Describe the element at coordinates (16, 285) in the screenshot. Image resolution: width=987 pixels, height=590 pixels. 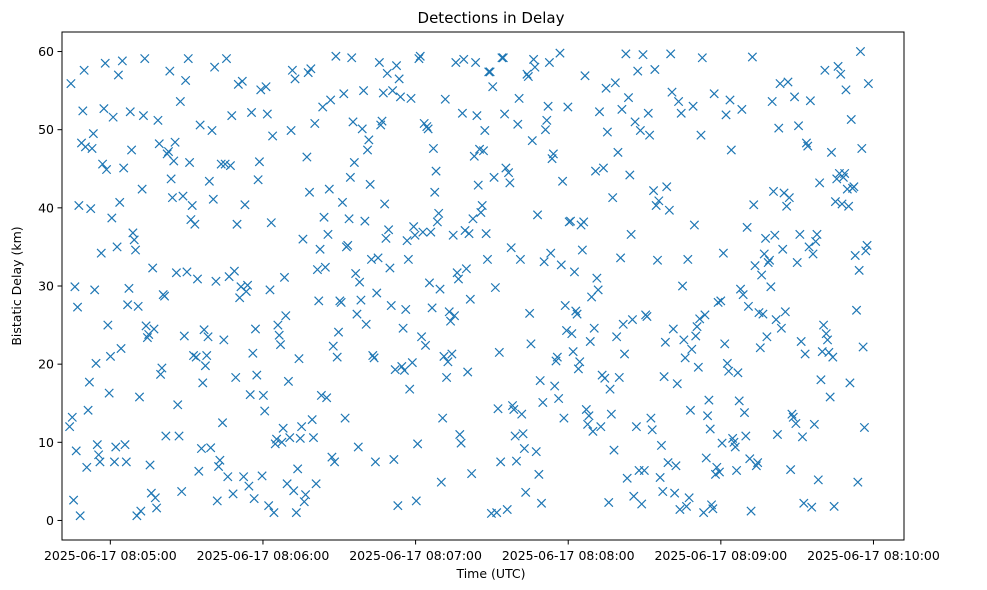
I see `y-axis-label: Bistatic Delay (km)` at that location.